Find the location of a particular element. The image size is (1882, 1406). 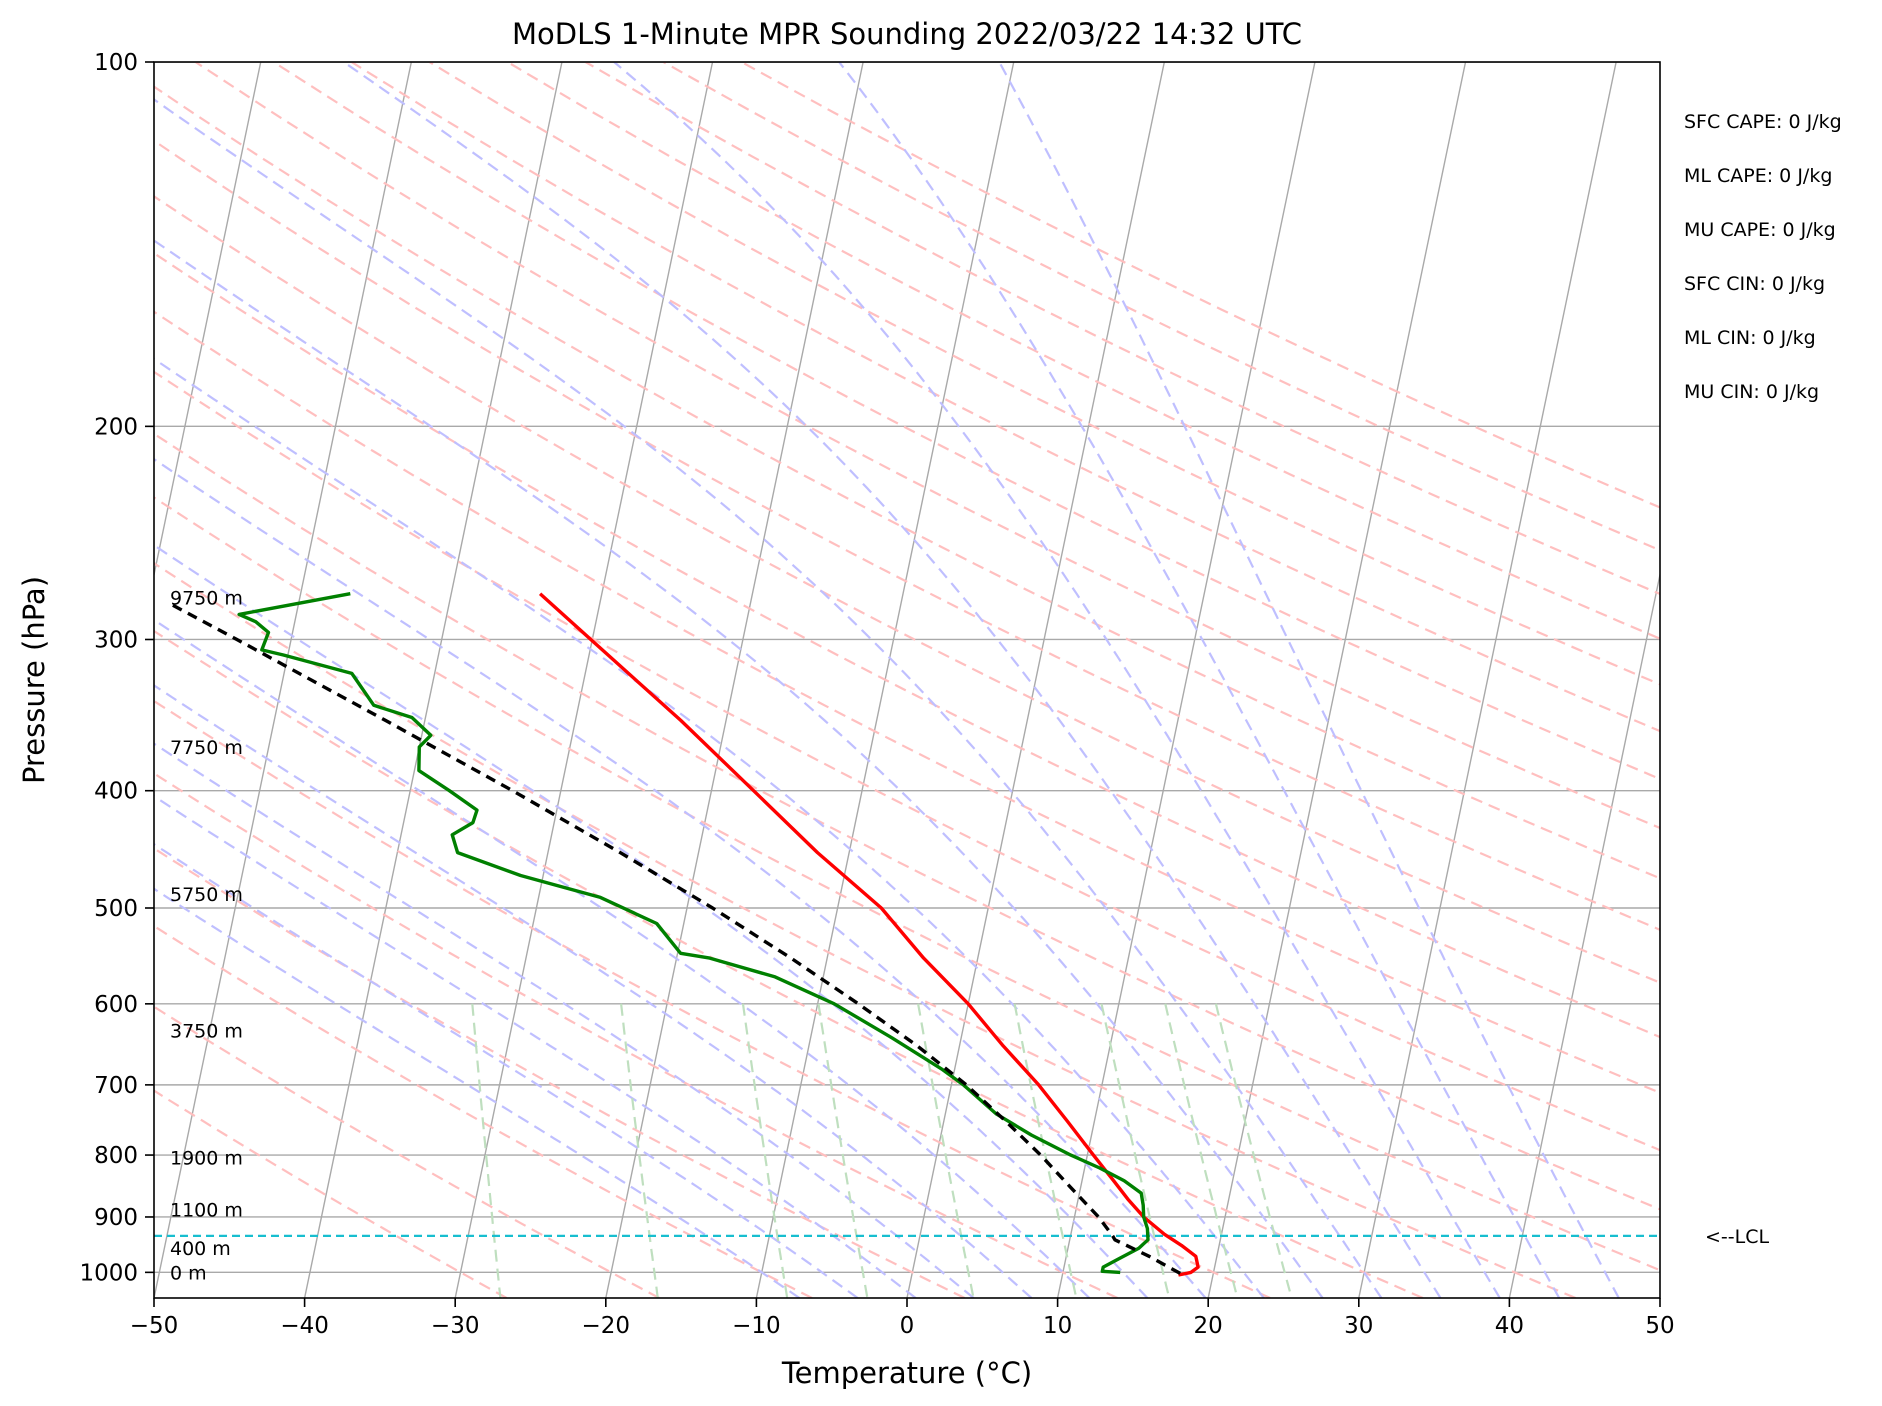

stat-text: SFC CAPE: 0 J/kg is located at coordinates (1763, 122).